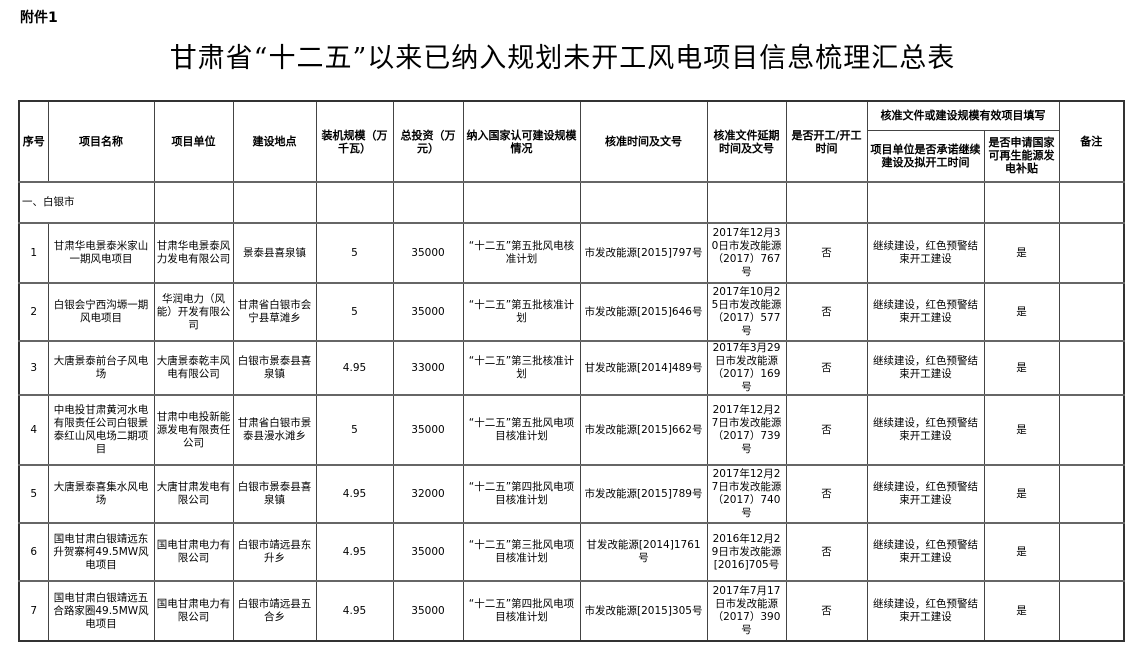  Describe the element at coordinates (562, 58) in the screenshot. I see `page-title: 甘肃省“十二五”以来已纳入规划未开工风电项目信息梳理汇总表` at that location.